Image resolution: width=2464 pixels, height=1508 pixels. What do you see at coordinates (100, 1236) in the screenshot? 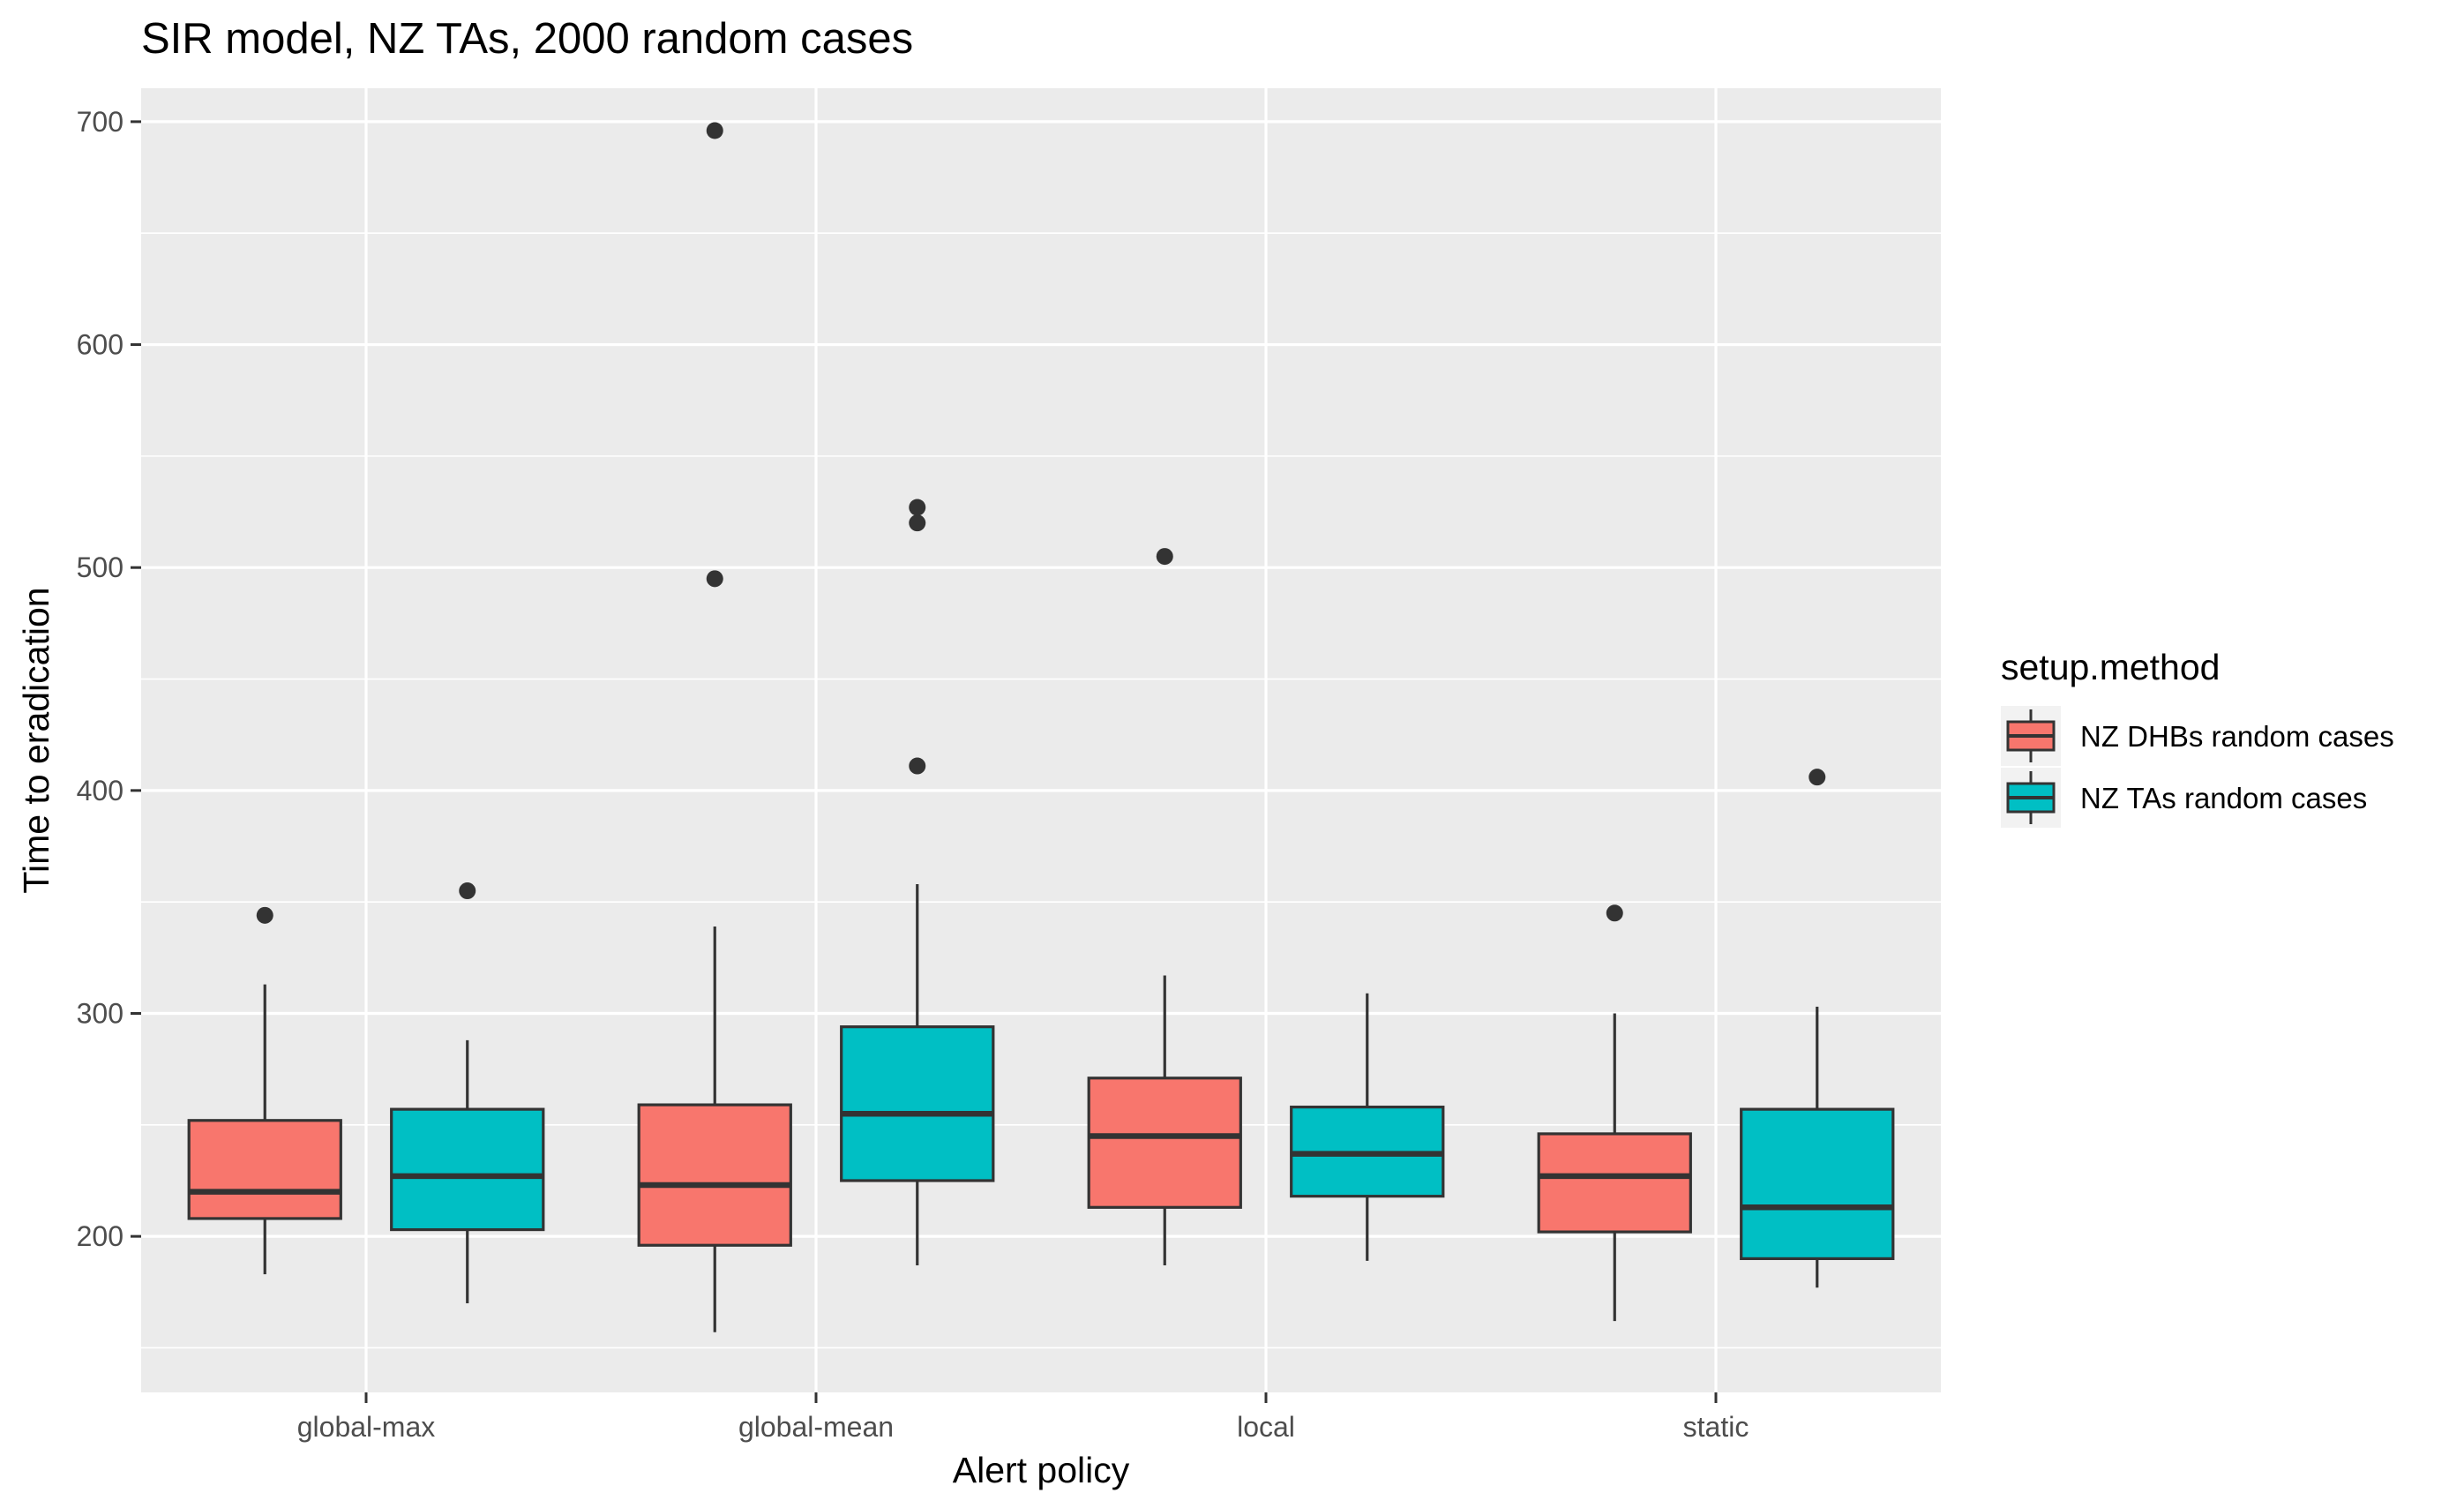
I see `y-tick-label: 200` at bounding box center [100, 1236].